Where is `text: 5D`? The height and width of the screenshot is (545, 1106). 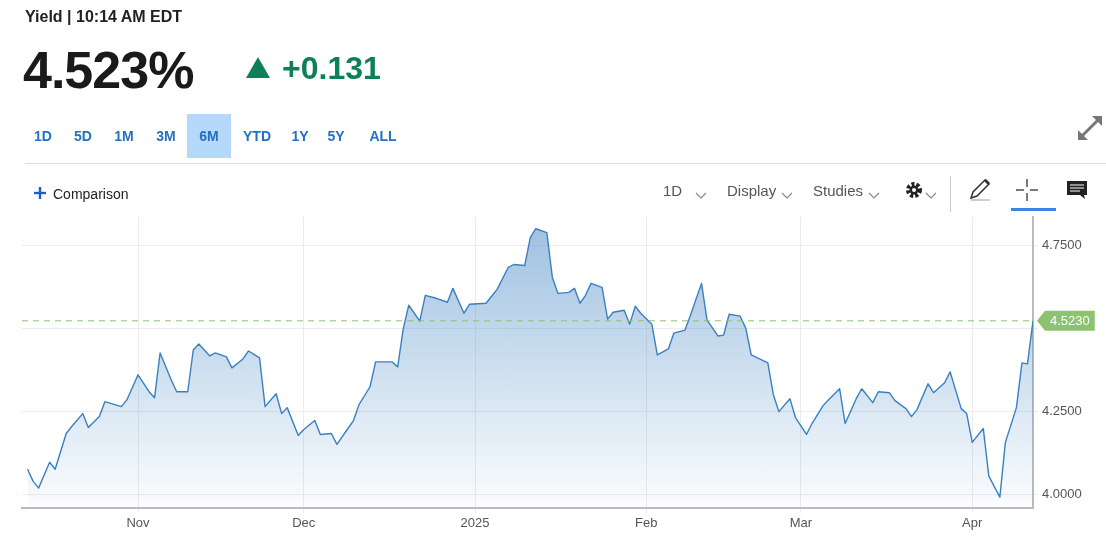 text: 5D is located at coordinates (83, 136).